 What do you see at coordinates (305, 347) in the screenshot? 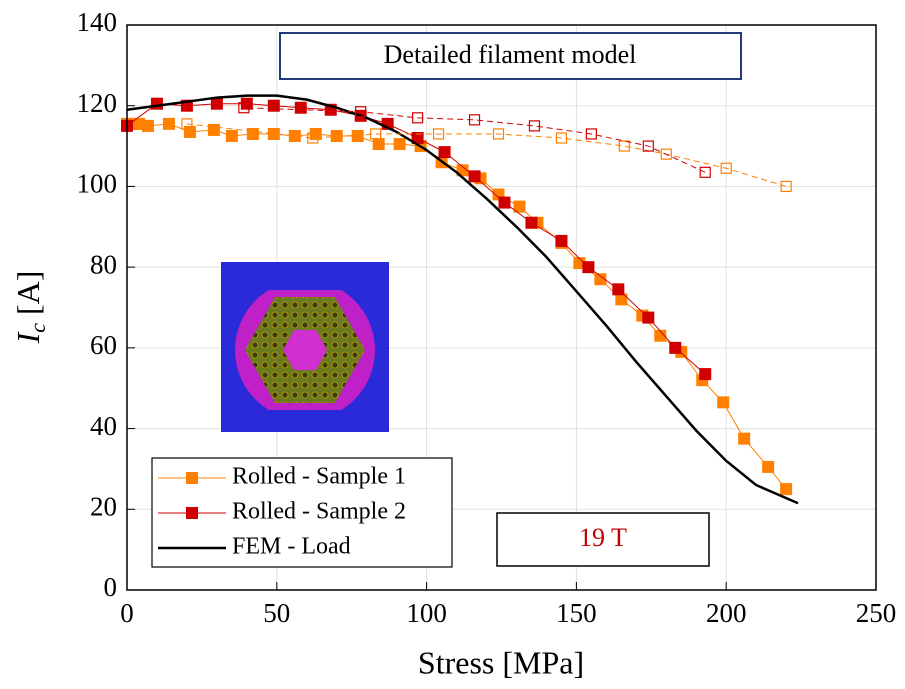
I see `inset-image` at bounding box center [305, 347].